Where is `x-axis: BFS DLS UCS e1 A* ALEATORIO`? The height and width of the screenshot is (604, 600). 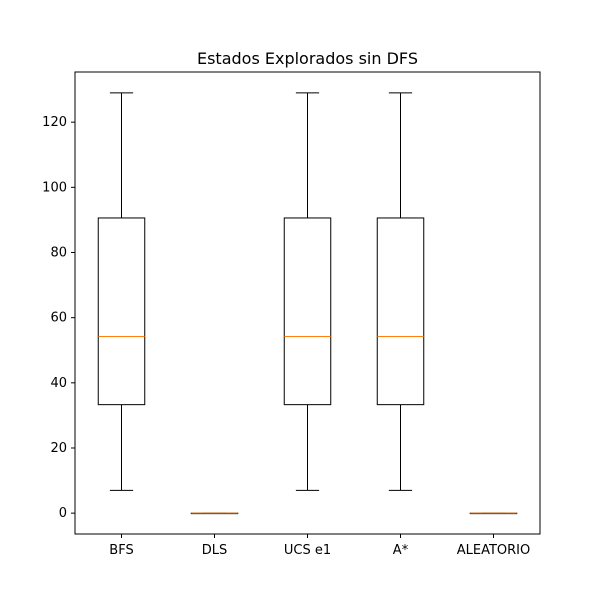 x-axis: BFS DLS UCS e1 A* ALEATORIO is located at coordinates (319, 546).